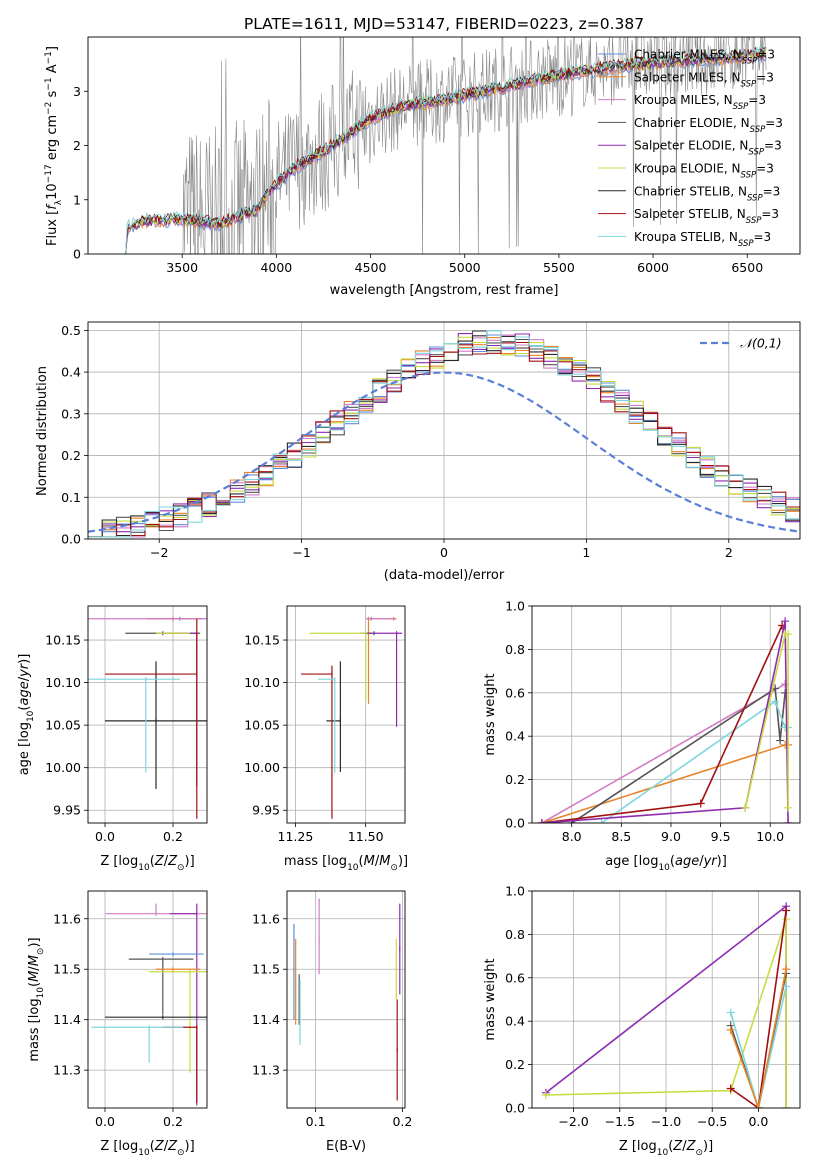 This screenshot has height=1170, width=819. I want to click on x-tick-label: −1.5, so click(620, 1121).